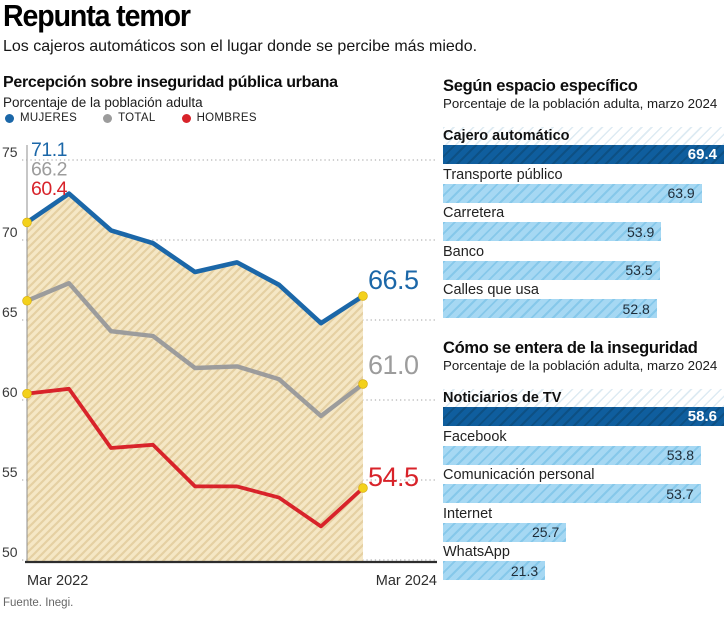 Image resolution: width=724 pixels, height=620 pixels. I want to click on start-value-label-hombres: 60.4, so click(49, 189).